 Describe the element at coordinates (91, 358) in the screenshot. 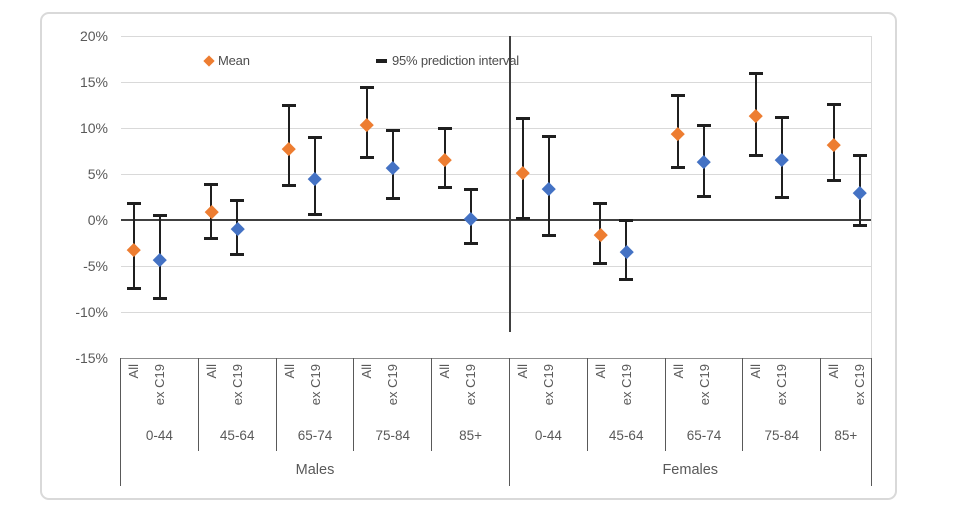

I see `y-tick-label: -15%` at that location.